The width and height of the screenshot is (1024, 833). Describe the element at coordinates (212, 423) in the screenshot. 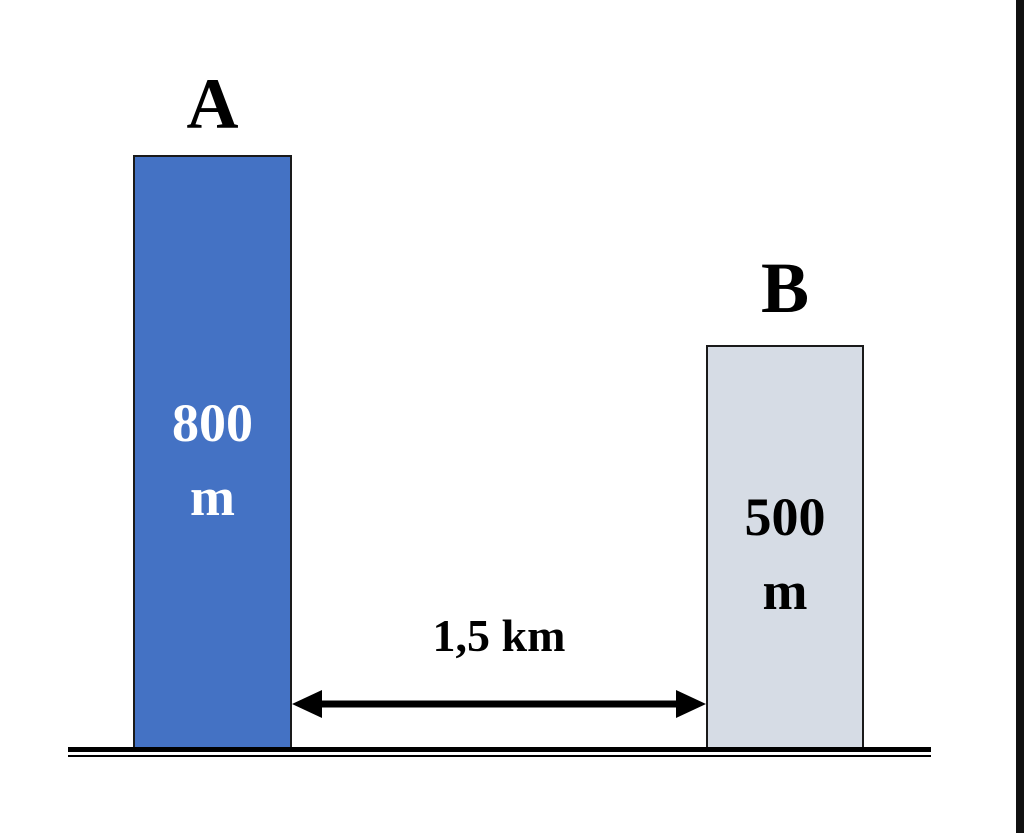

I see `tower-a-height-value: 800` at that location.